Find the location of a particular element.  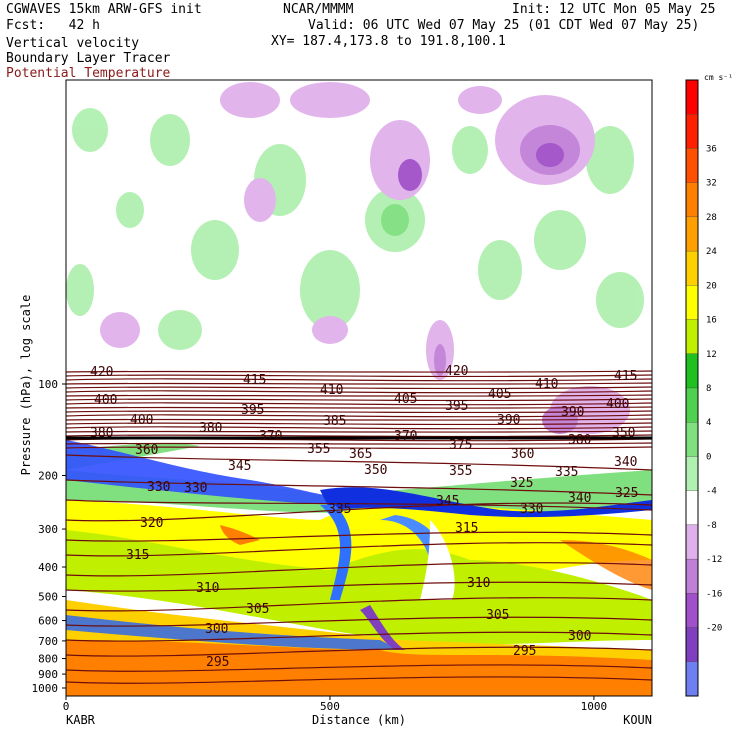

colorbar-tick-label: -4 is located at coordinates (711, 492).